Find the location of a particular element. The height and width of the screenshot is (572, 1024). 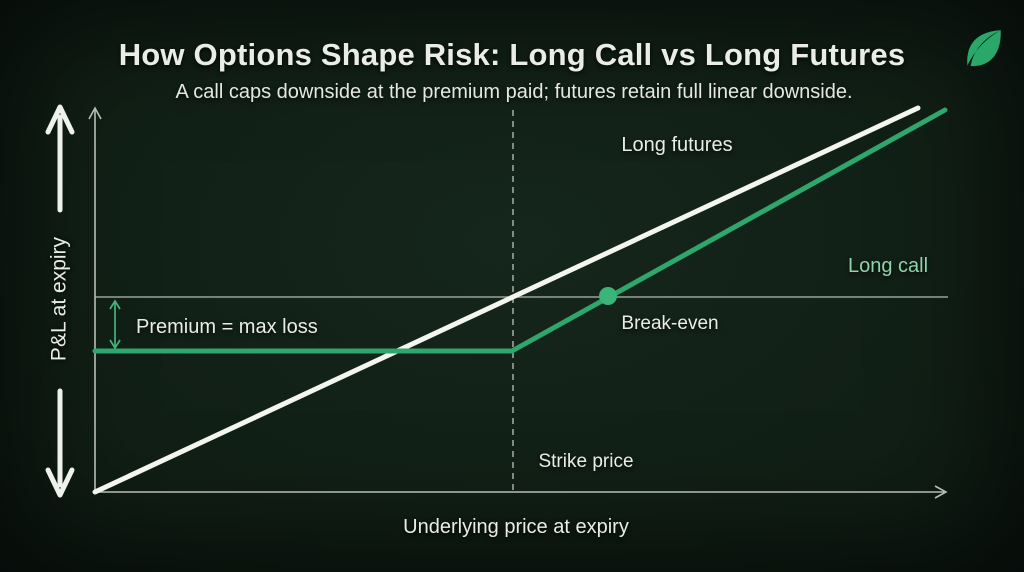

x-axis-arrowhead is located at coordinates (941, 492).